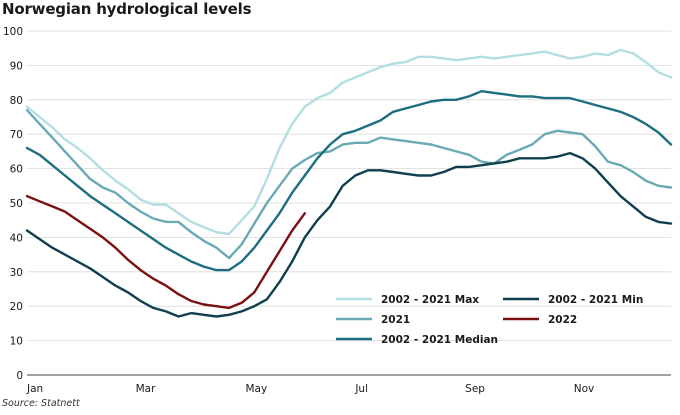 Image resolution: width=680 pixels, height=415 pixels. I want to click on x-tick-label: Mar, so click(146, 389).